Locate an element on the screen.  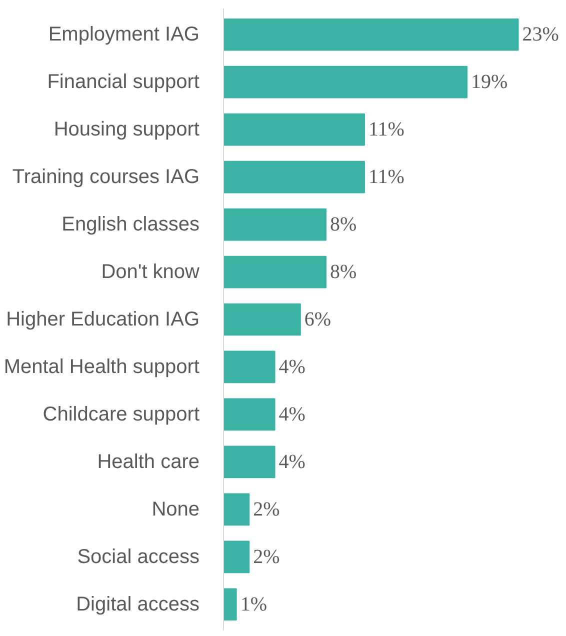
y-tick-label: Higher Education IAG is located at coordinates (103, 319).